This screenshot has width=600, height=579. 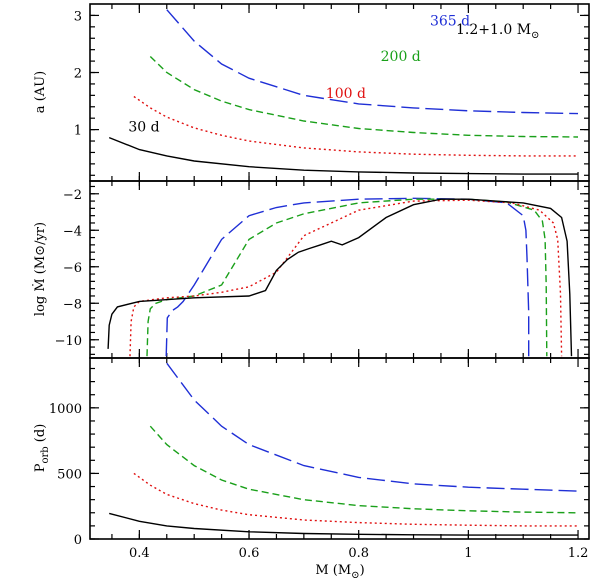 I want to click on x-tick-label: 1, so click(x=468, y=553).